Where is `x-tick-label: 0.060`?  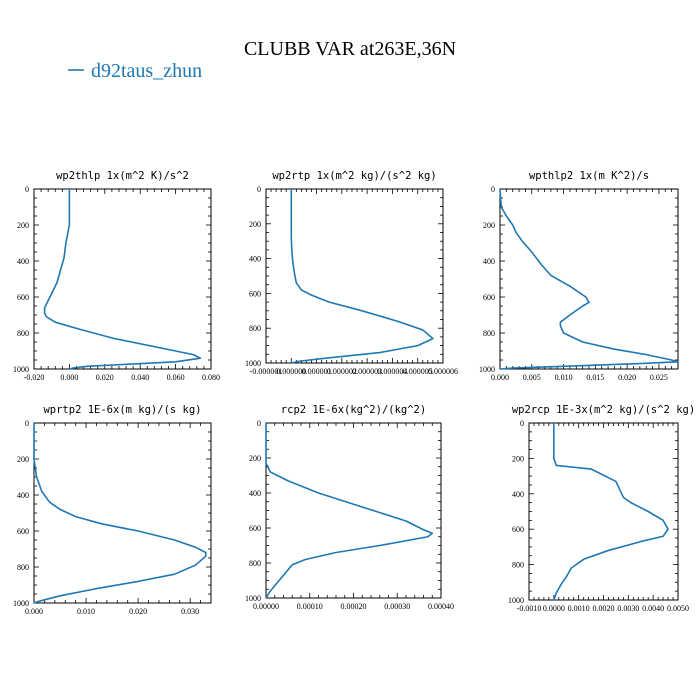 x-tick-label: 0.060 is located at coordinates (176, 377).